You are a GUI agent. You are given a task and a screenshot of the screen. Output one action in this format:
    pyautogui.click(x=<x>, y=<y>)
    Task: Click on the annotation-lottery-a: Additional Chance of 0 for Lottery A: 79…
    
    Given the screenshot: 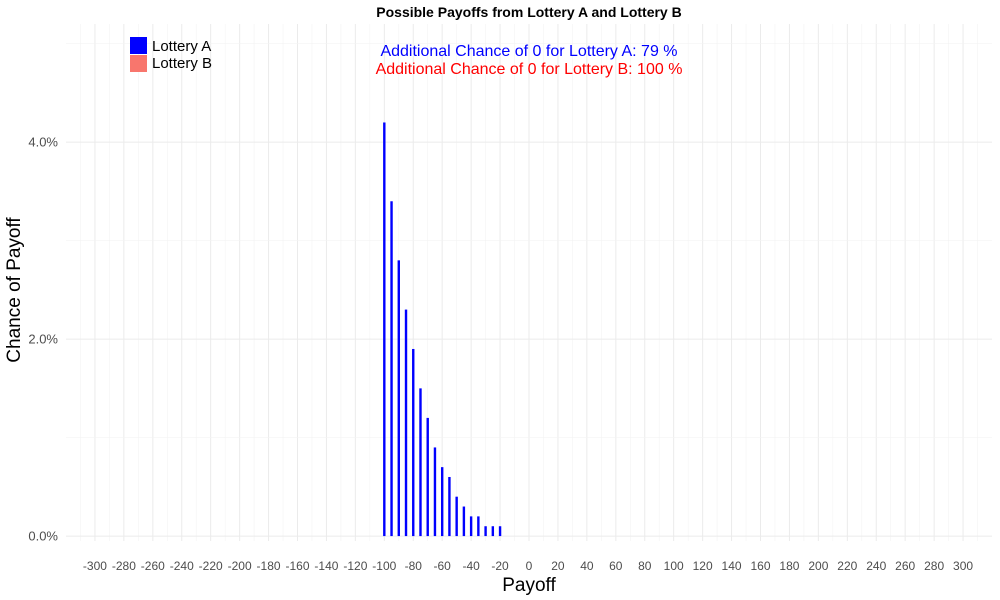 What is the action you would take?
    pyautogui.click(x=528, y=51)
    